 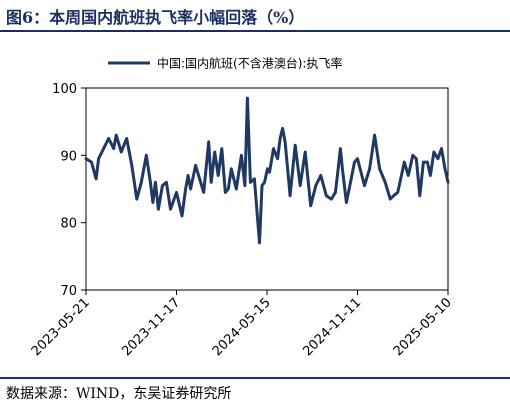 What do you see at coordinates (69, 190) in the screenshot?
I see `y-axis-ticks: 70 80 90 100` at bounding box center [69, 190].